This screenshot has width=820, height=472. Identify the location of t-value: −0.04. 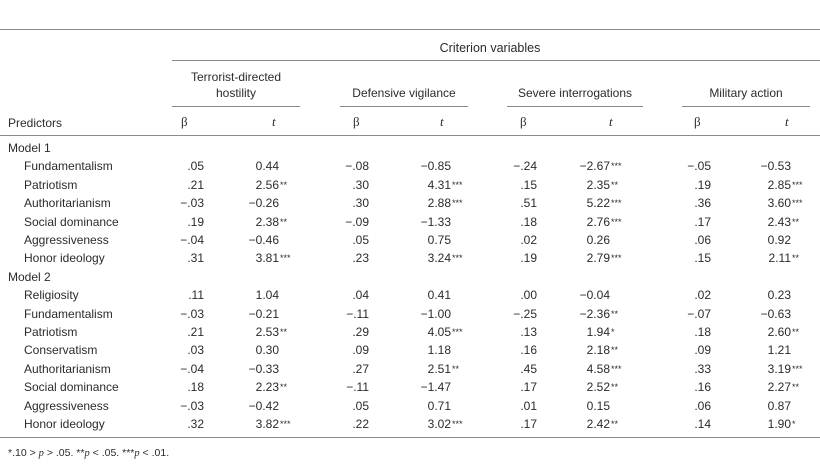
(580, 295).